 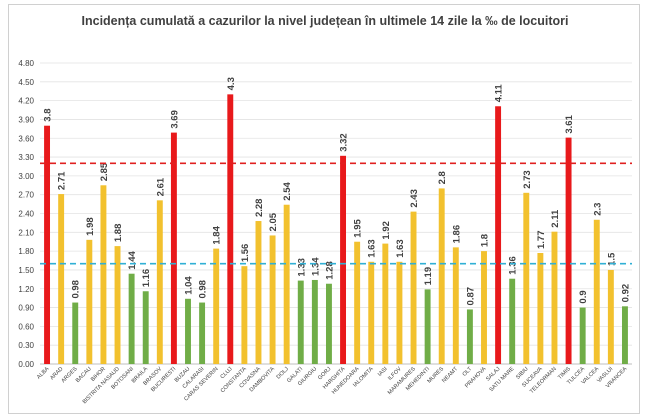 I want to click on data-label: 3.8, so click(x=48, y=114).